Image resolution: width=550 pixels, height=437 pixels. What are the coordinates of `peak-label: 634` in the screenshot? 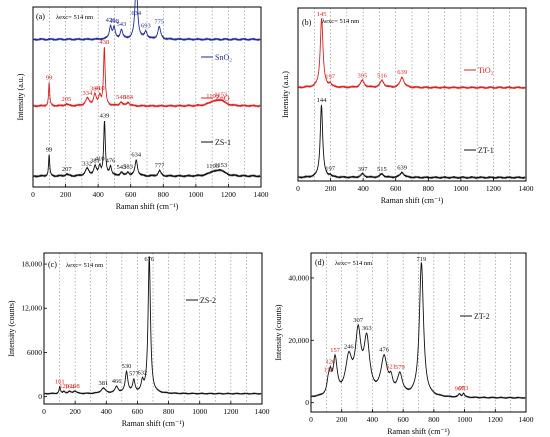 It's located at (136, 155).